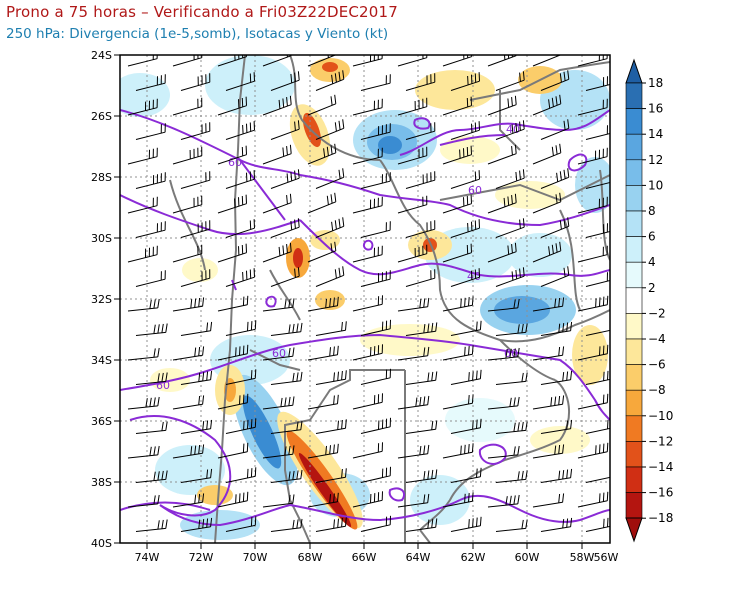  What do you see at coordinates (657, 365) in the screenshot?
I see `colorbar-label: −6` at bounding box center [657, 365].